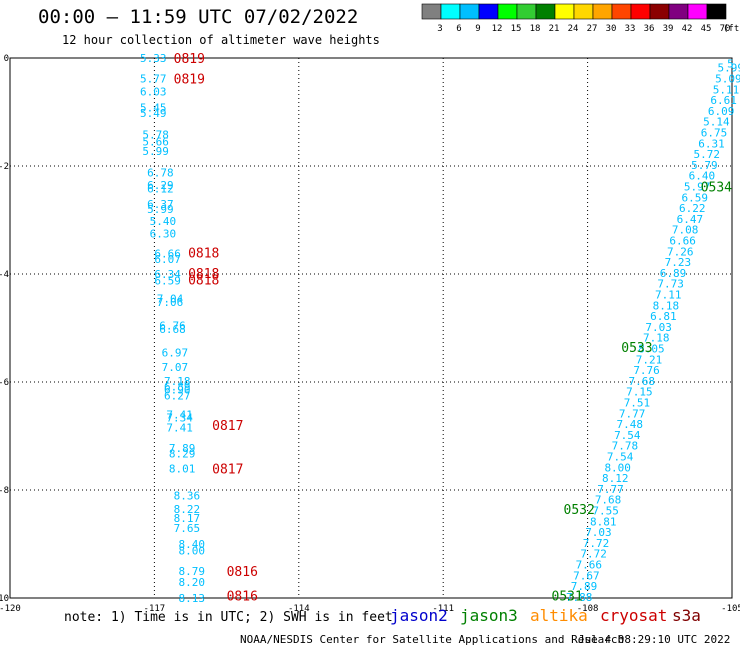 The height and width of the screenshot is (650, 740). What do you see at coordinates (588, 609) in the screenshot?
I see `x-tick-label: -108` at bounding box center [588, 609].